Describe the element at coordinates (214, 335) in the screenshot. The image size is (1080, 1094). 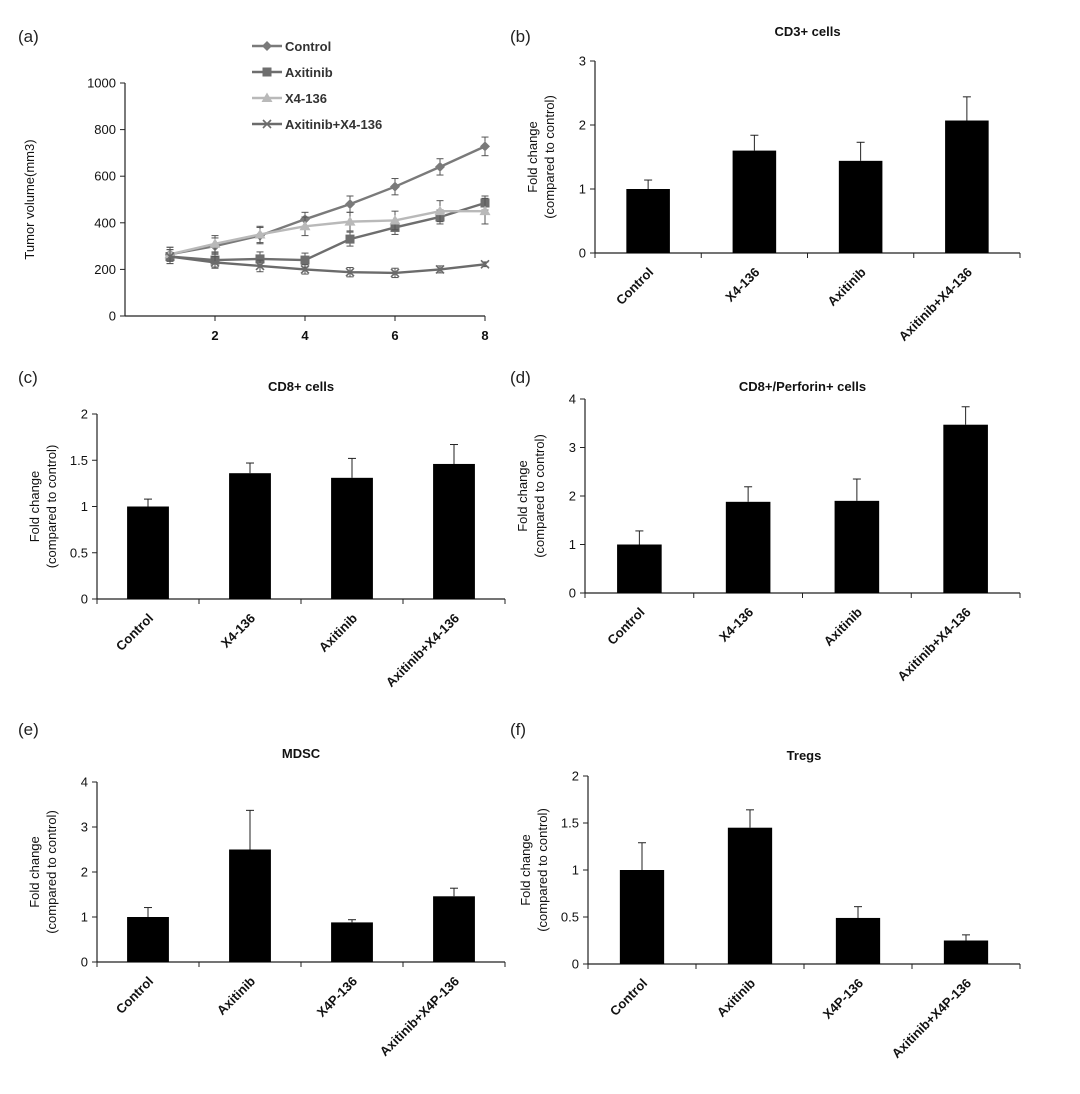
I see `x-tick-label: 2` at that location.